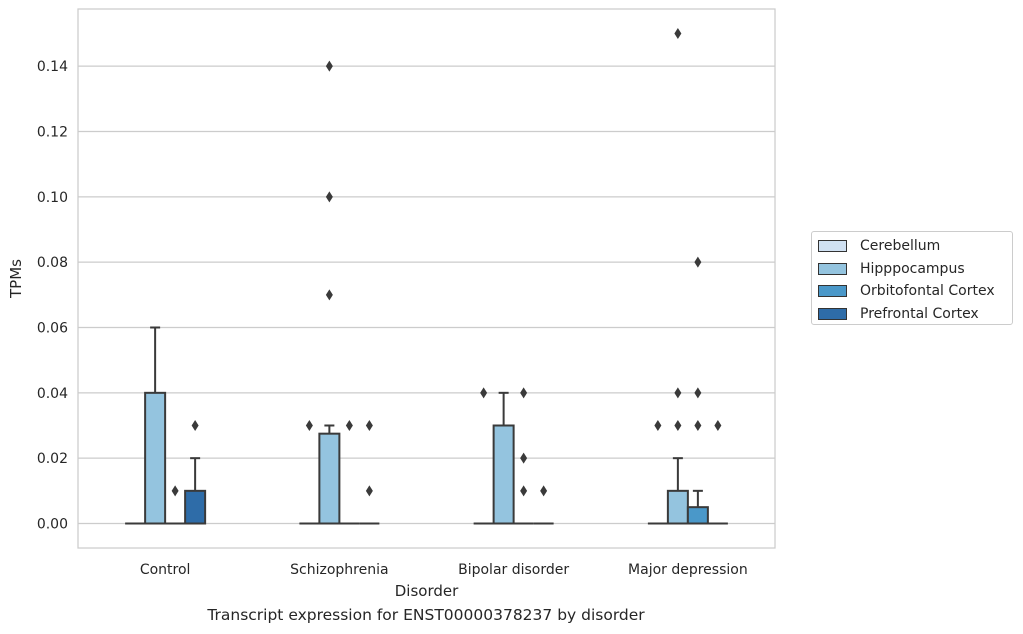 The width and height of the screenshot is (1023, 634). Describe the element at coordinates (52, 133) in the screenshot. I see `y-tick-label: 0.12` at that location.